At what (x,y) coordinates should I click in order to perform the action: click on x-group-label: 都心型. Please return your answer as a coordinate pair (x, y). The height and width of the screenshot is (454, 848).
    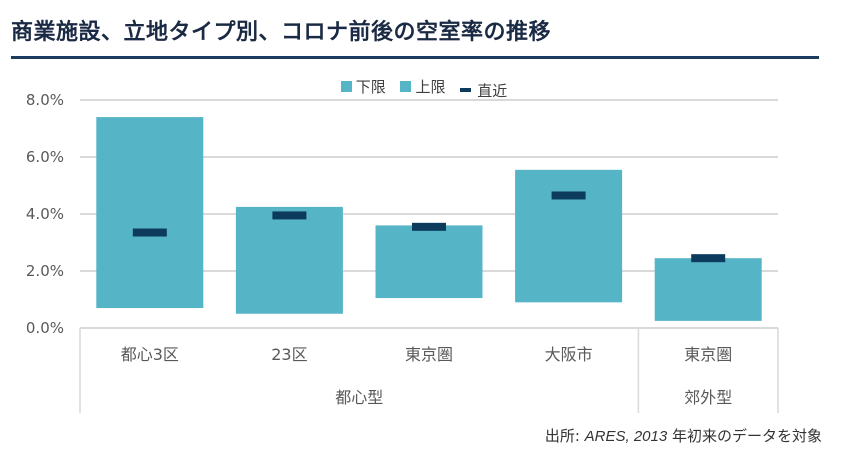
    Looking at the image, I should click on (359, 397).